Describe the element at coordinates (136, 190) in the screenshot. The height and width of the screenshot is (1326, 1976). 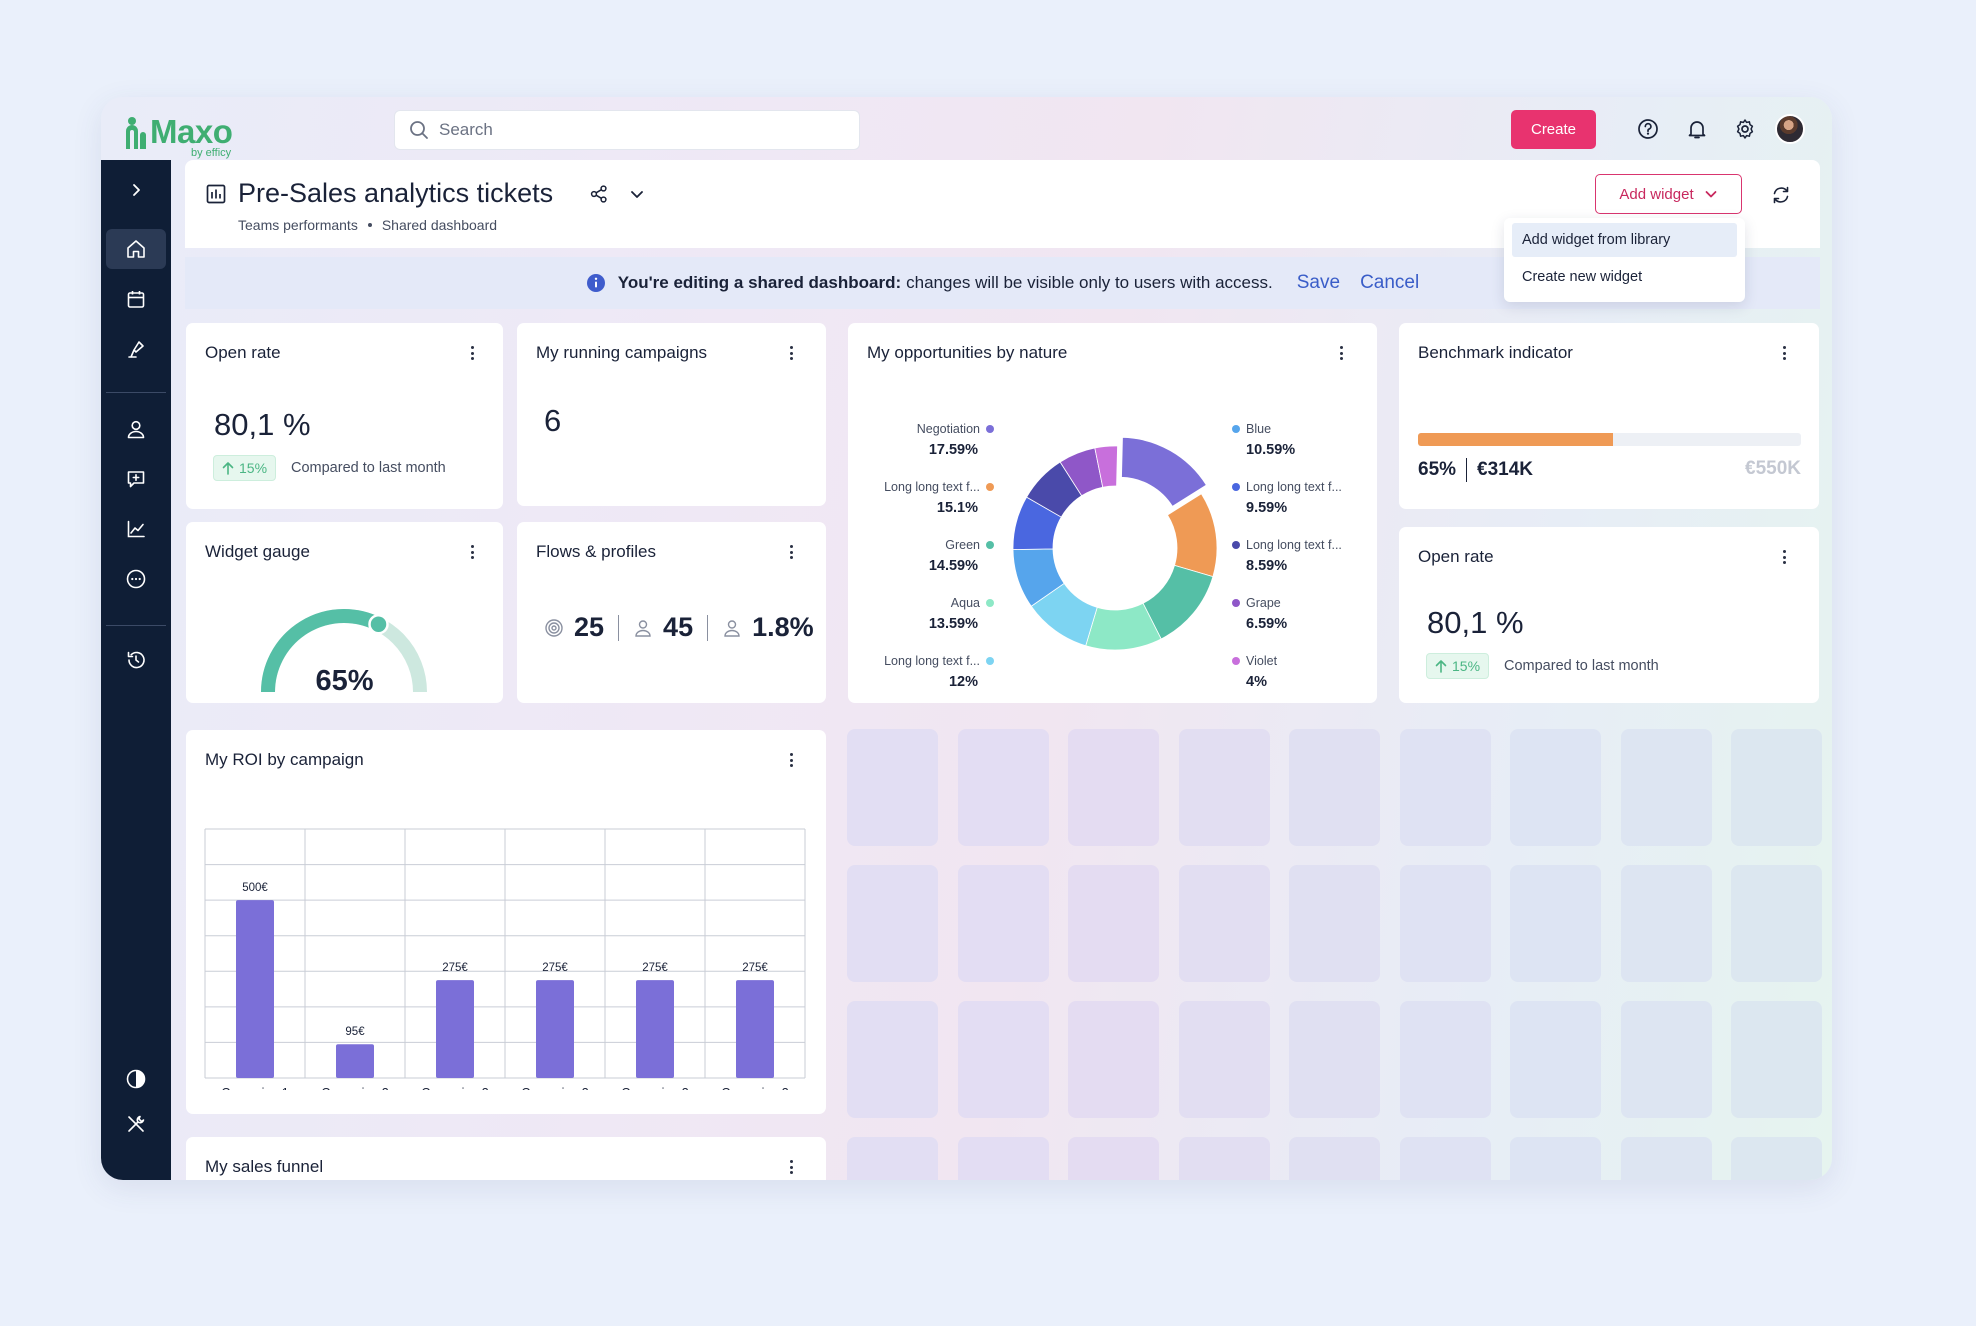
I see `sidebar-expand-button` at that location.